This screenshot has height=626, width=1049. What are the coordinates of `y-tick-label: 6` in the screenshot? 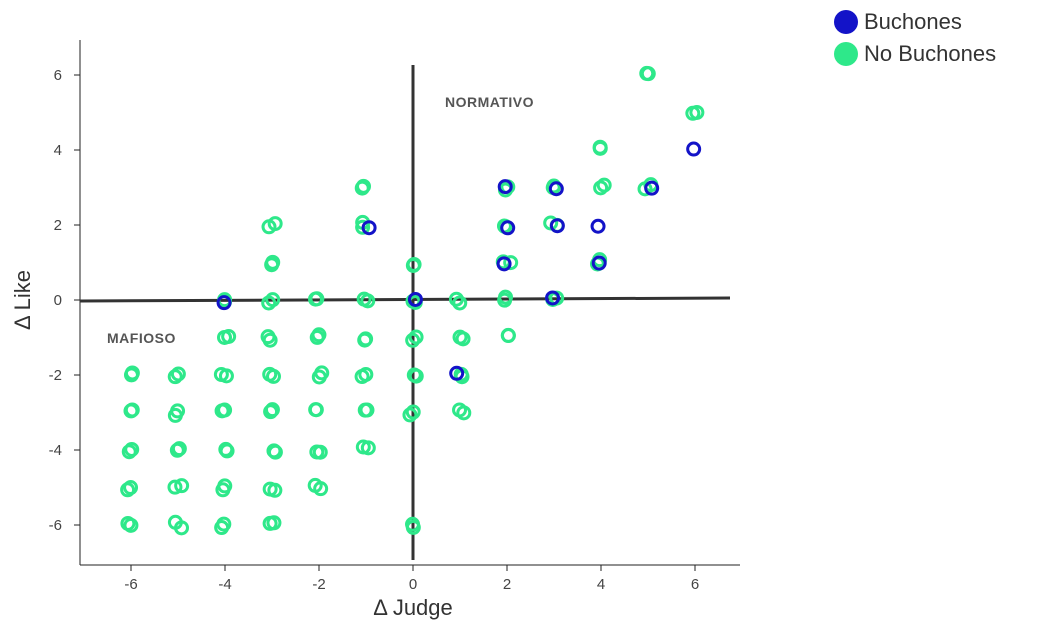 It's located at (58, 75).